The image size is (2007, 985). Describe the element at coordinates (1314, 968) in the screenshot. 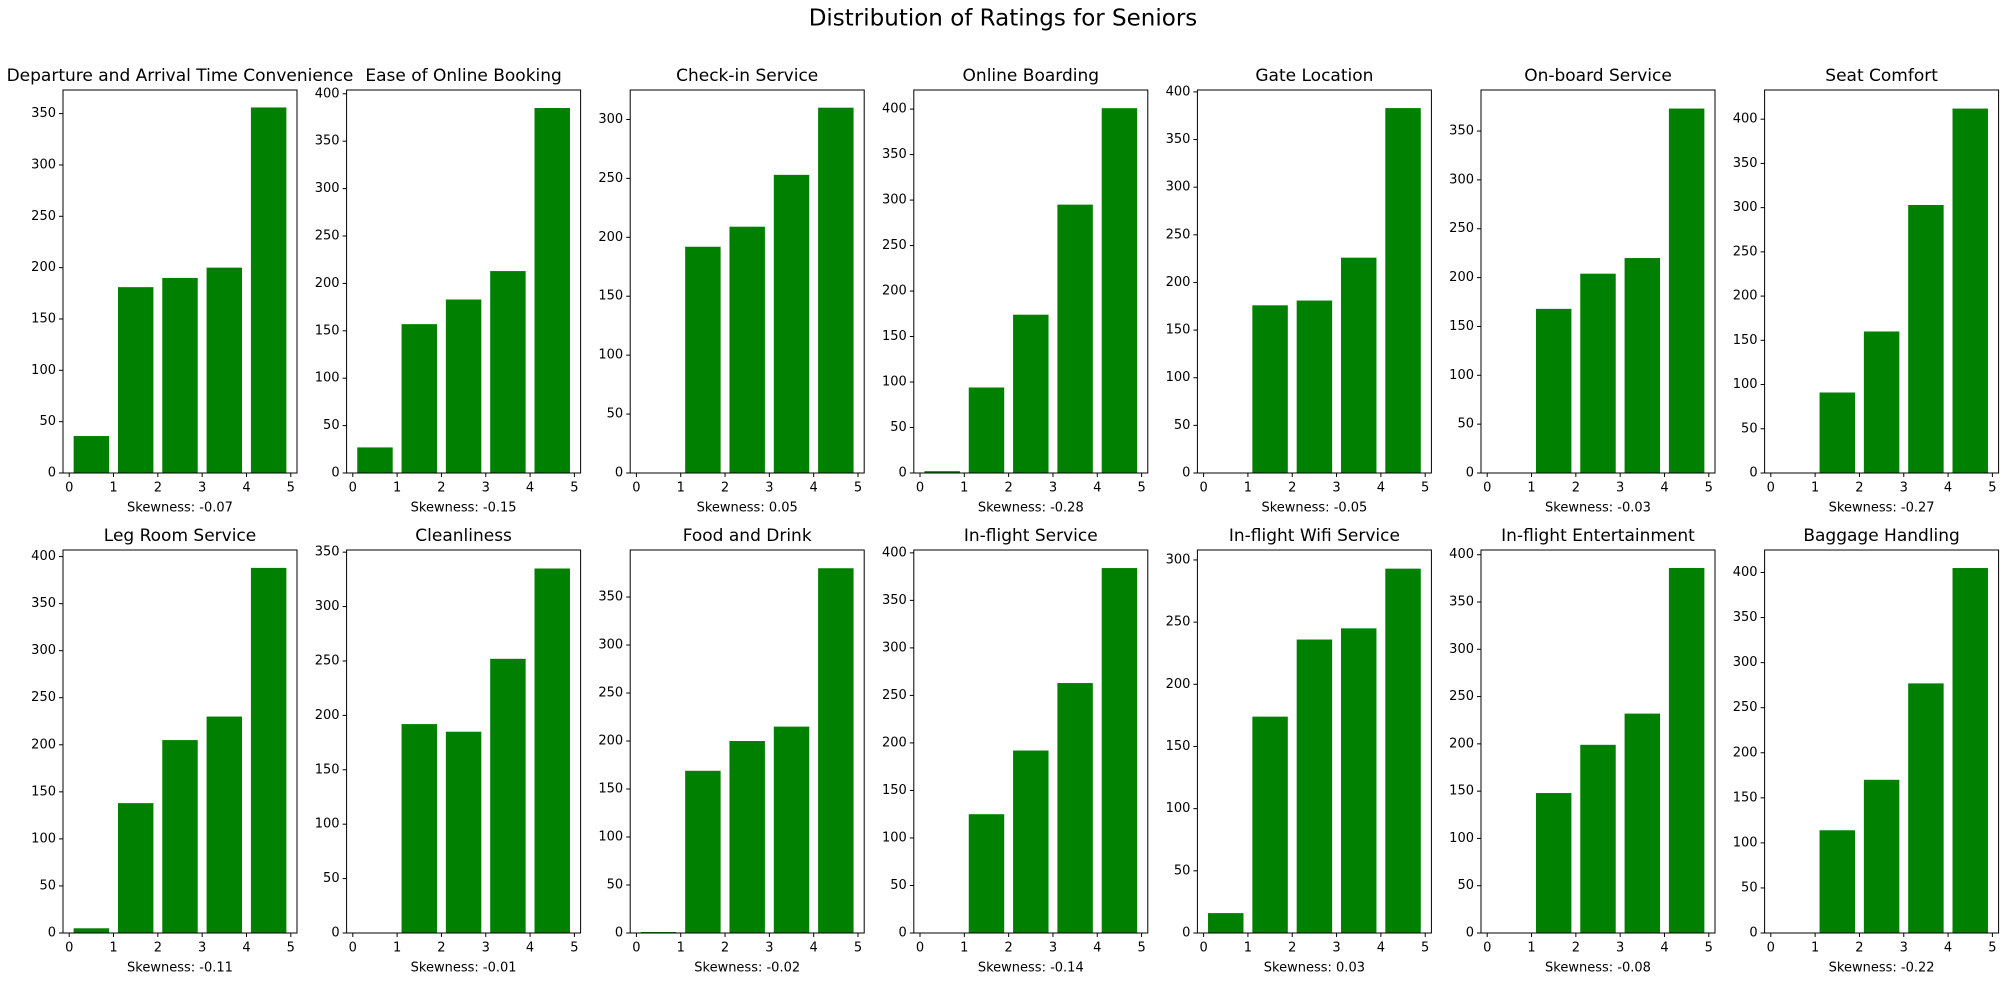

I see `x-axis-label: Skewness: 0.03` at that location.